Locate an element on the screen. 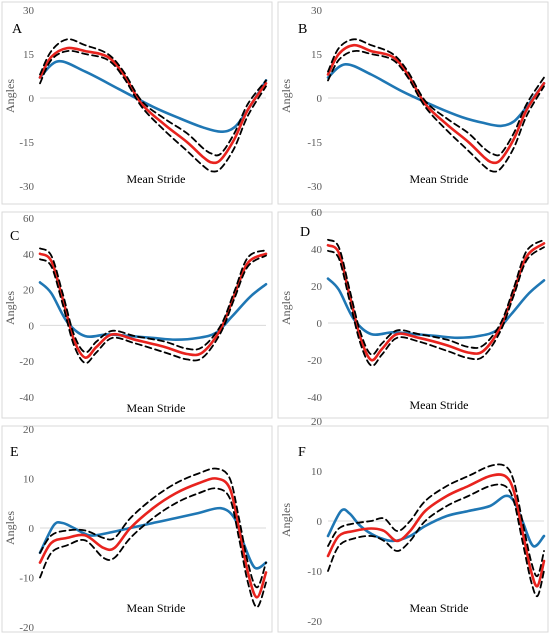 This screenshot has width=550, height=636. panel-letter: B is located at coordinates (302, 29).